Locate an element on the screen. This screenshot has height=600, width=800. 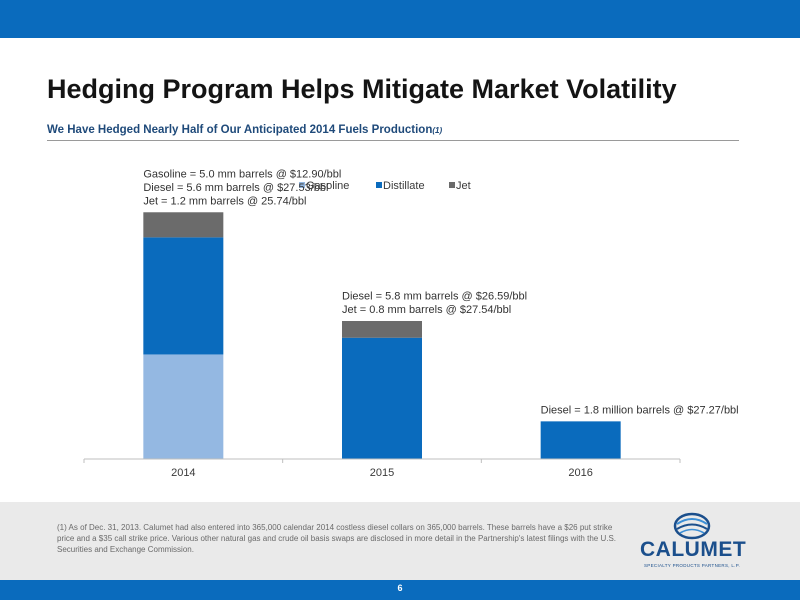
legend-label-gasoline: Gasoline is located at coordinates (327, 186).